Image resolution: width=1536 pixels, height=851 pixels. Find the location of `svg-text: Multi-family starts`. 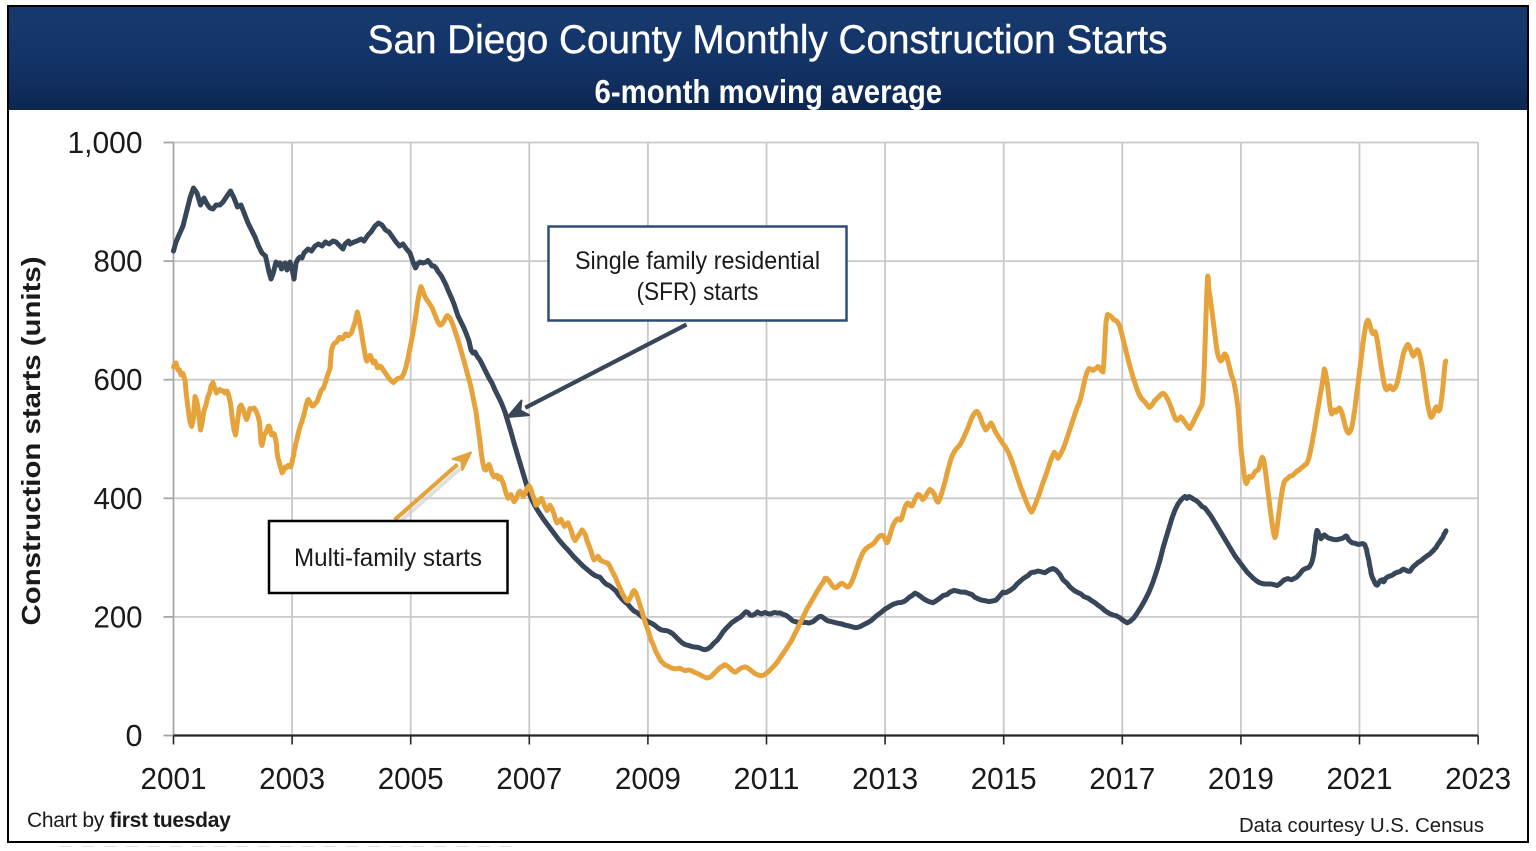

svg-text: Multi-family starts is located at coordinates (388, 558).